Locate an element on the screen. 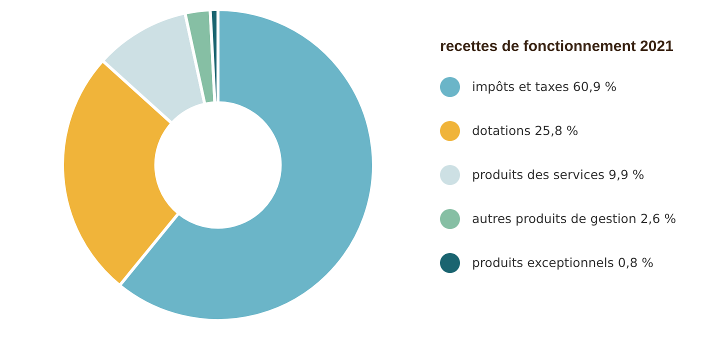 The height and width of the screenshot is (338, 727). legend-label: produits des services 9,9 % is located at coordinates (558, 174).